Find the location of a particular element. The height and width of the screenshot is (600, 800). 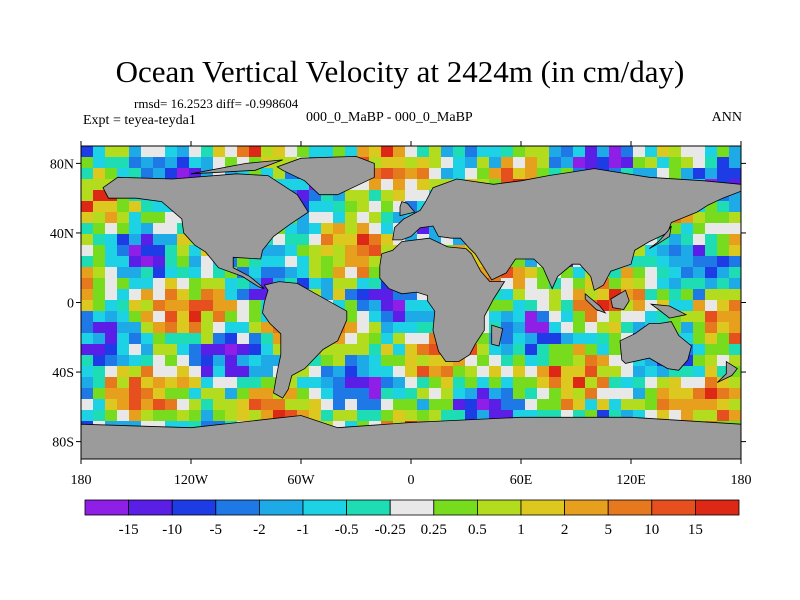

colorbar-label: -0.25 is located at coordinates (390, 530).